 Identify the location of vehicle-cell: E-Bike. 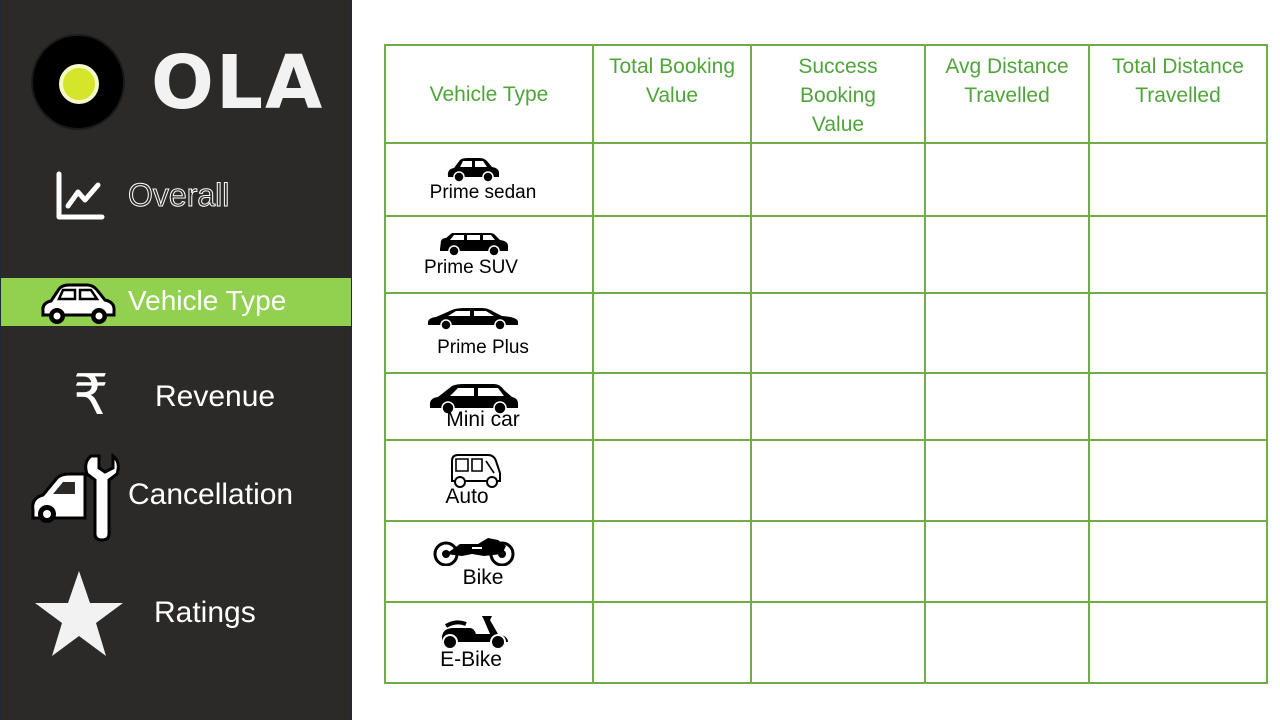
(489, 642).